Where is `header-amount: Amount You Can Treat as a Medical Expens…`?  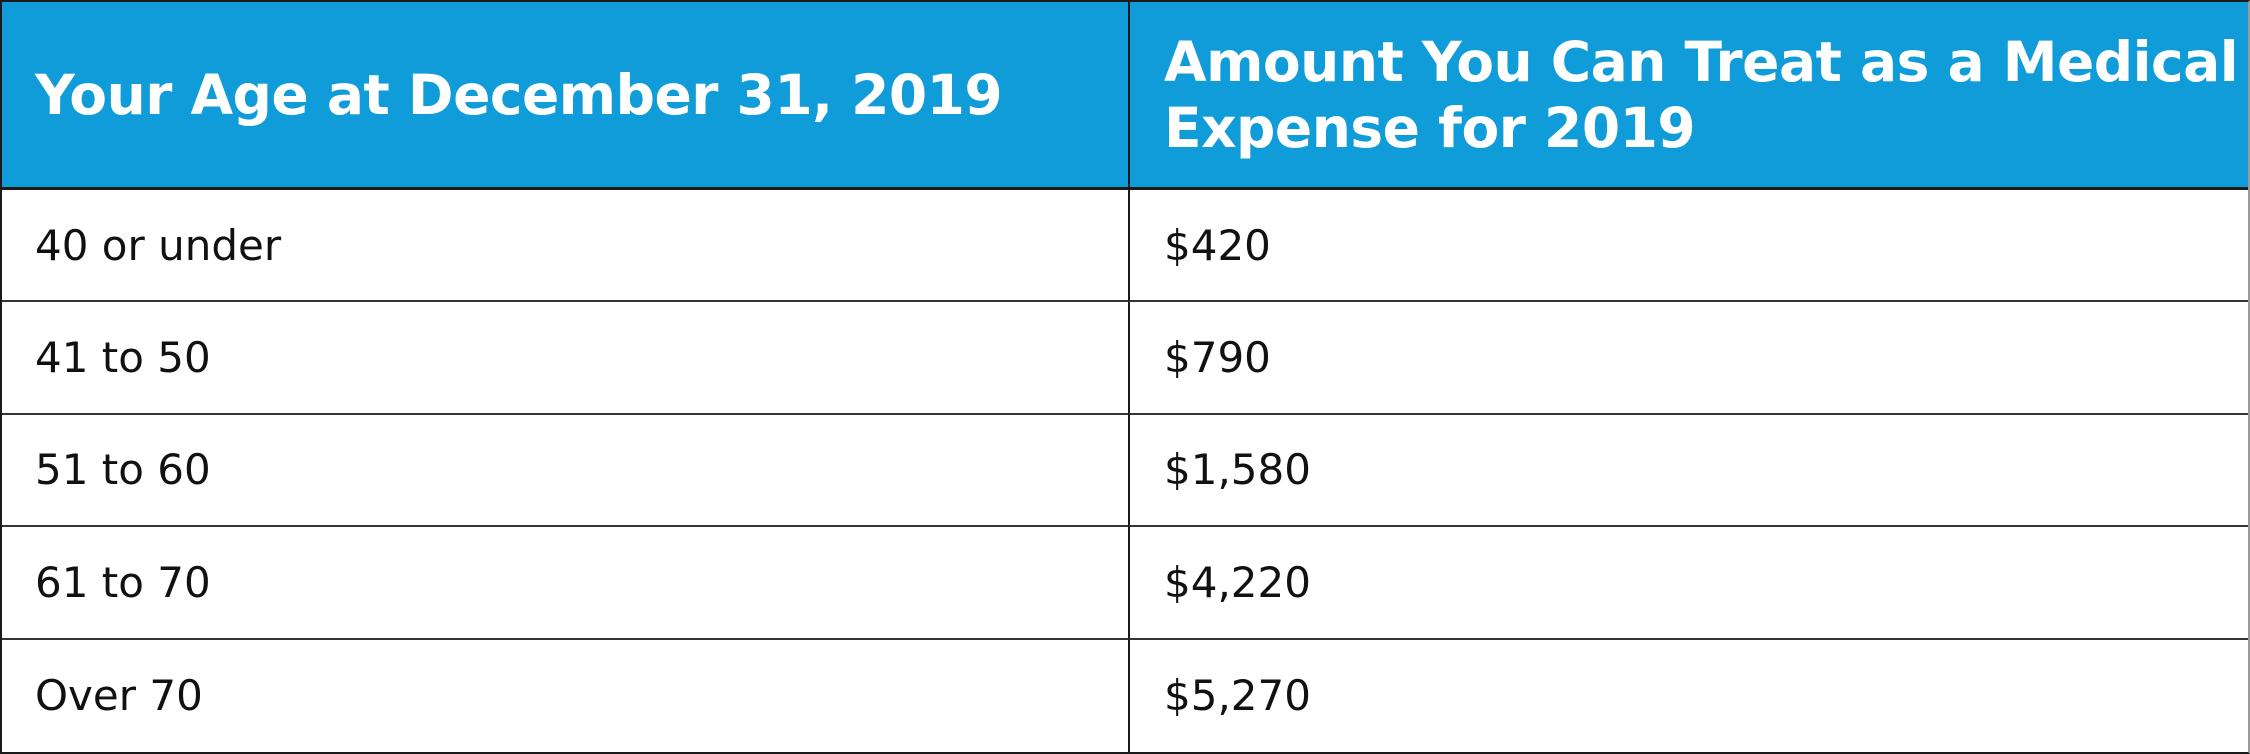 header-amount: Amount You Can Treat as a Medical Expens… is located at coordinates (1688, 96).